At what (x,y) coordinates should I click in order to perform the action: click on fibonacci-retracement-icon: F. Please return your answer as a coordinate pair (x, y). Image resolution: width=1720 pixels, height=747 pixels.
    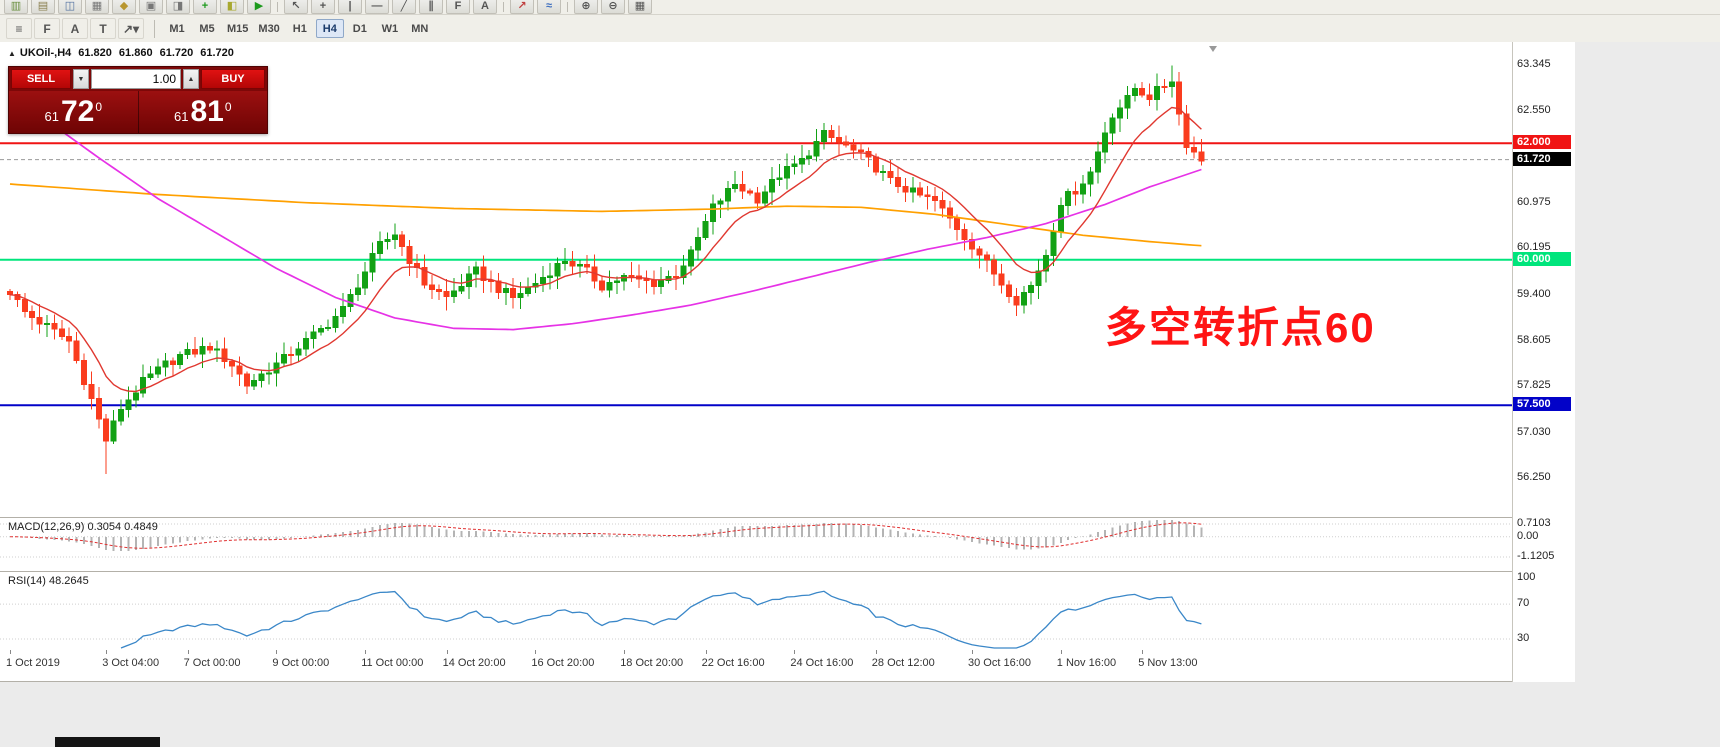
    Looking at the image, I should click on (458, 7).